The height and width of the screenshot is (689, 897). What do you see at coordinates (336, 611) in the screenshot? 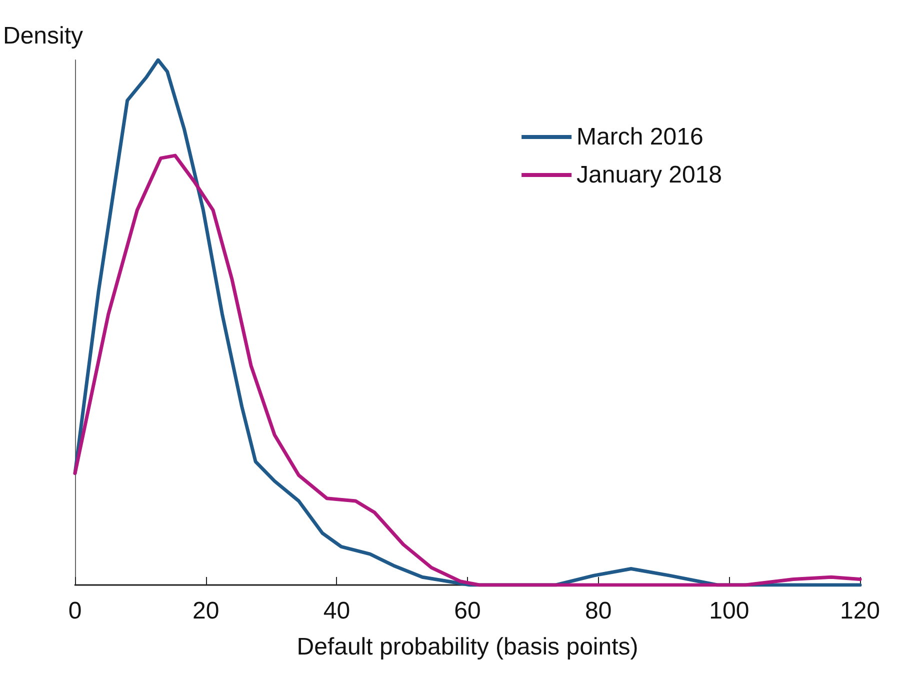
I see `x-tick-label: 40` at bounding box center [336, 611].